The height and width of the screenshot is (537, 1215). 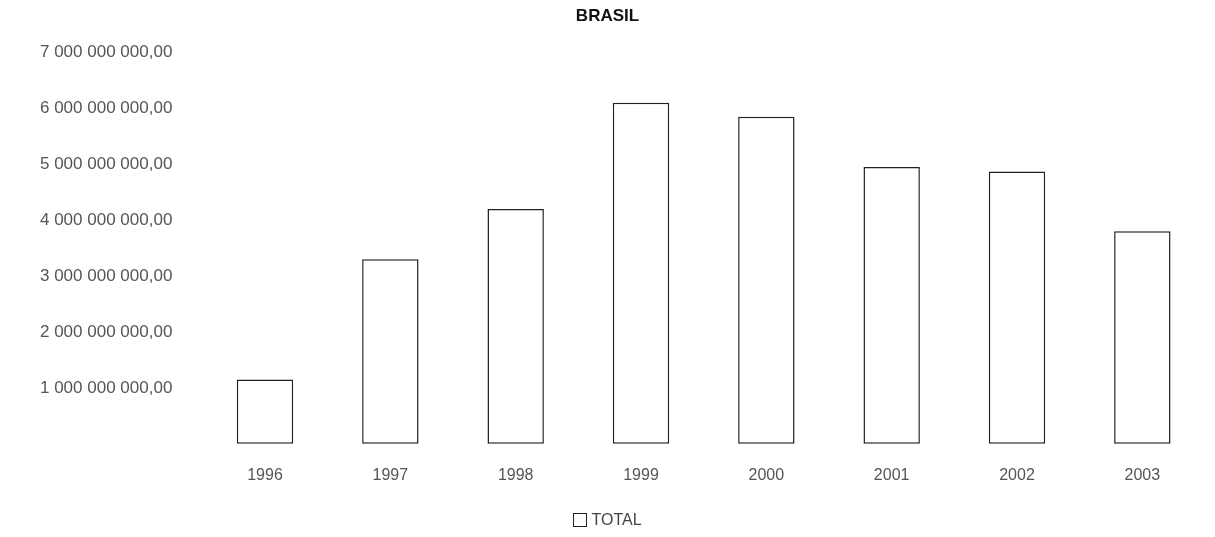 I want to click on y-tick-label: 5 000 000 000,00, so click(x=106, y=163).